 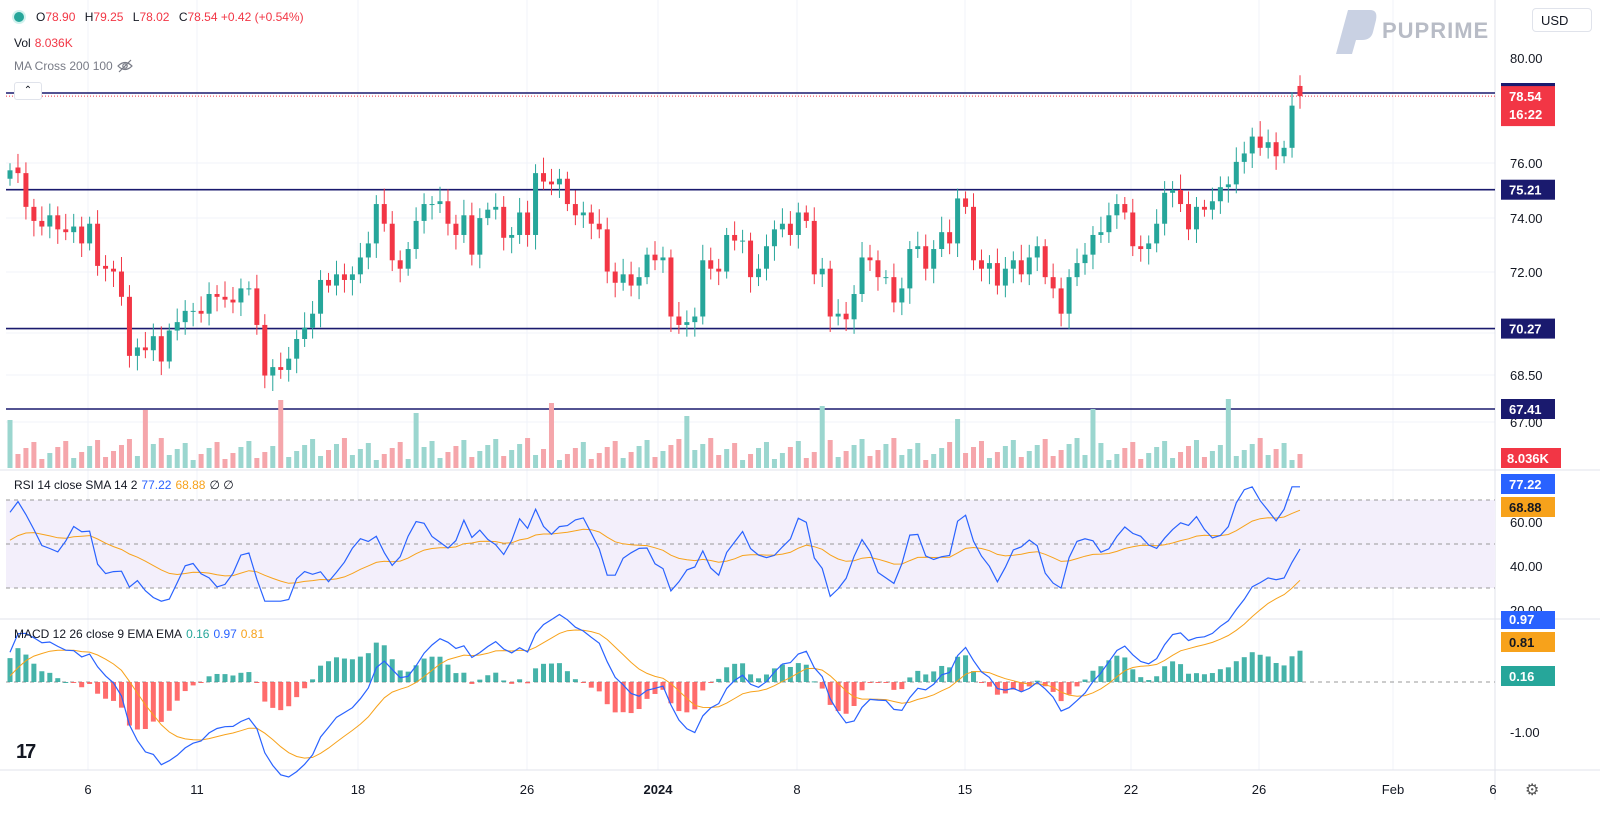 What do you see at coordinates (26, 752) in the screenshot?
I see `tradingview-logo-icon: 17` at bounding box center [26, 752].